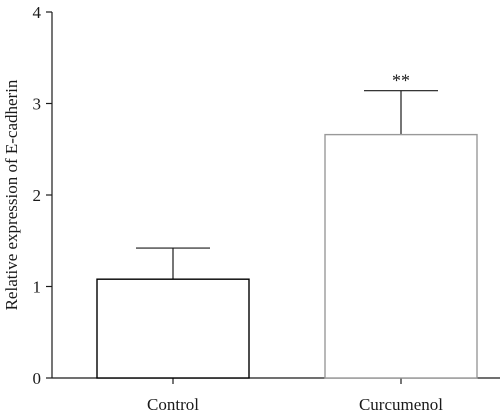 This screenshot has height=416, width=500. I want to click on x-axis: Control Curcumenol, so click(276, 395).